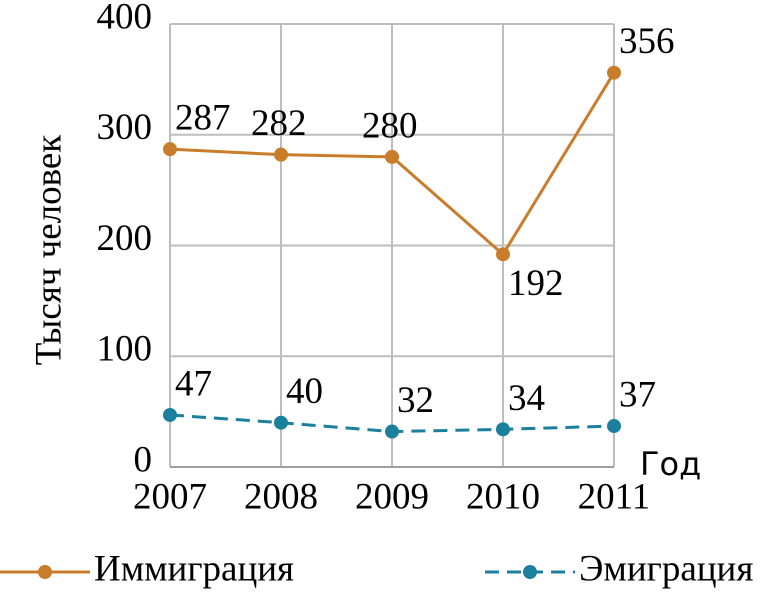 Image resolution: width=784 pixels, height=602 pixels. Describe the element at coordinates (304, 391) in the screenshot. I see `data-label: 40` at that location.